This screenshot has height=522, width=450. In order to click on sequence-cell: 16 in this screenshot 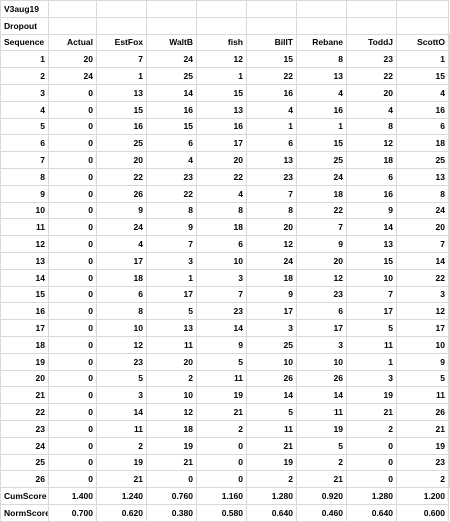, I will do `click(24, 311)`.